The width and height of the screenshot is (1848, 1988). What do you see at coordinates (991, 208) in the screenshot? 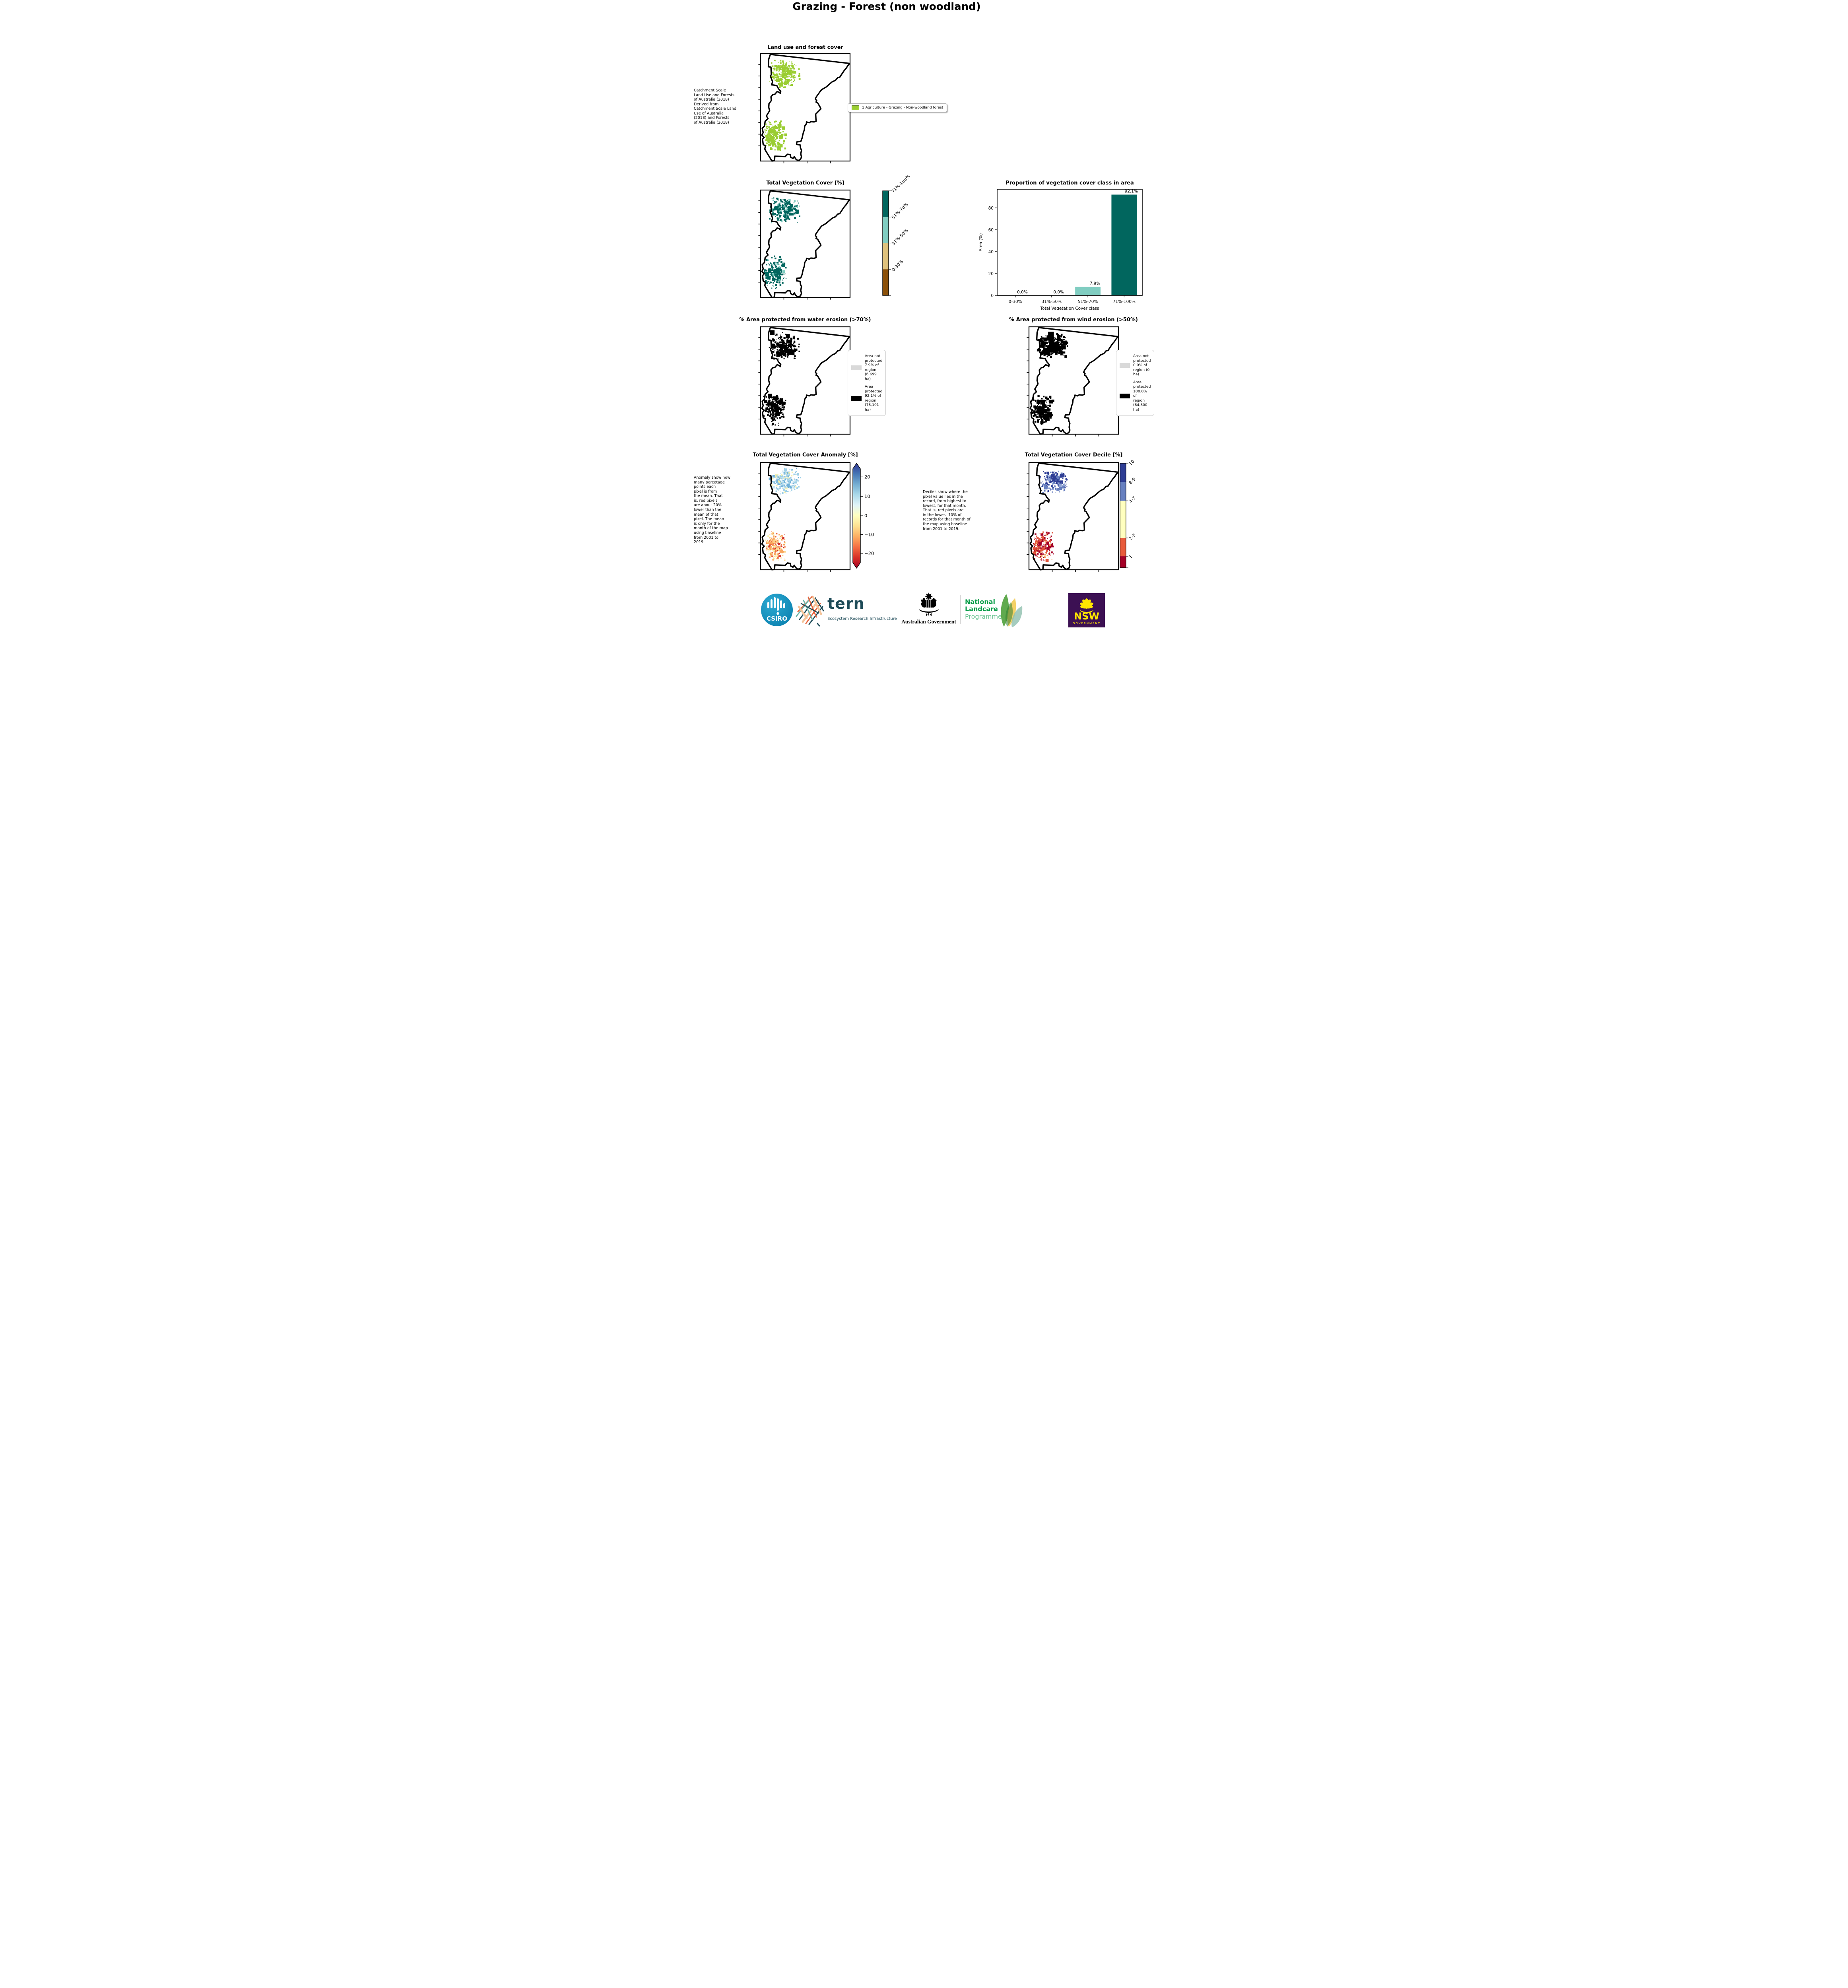
I see `svg-text: 80` at bounding box center [991, 208].